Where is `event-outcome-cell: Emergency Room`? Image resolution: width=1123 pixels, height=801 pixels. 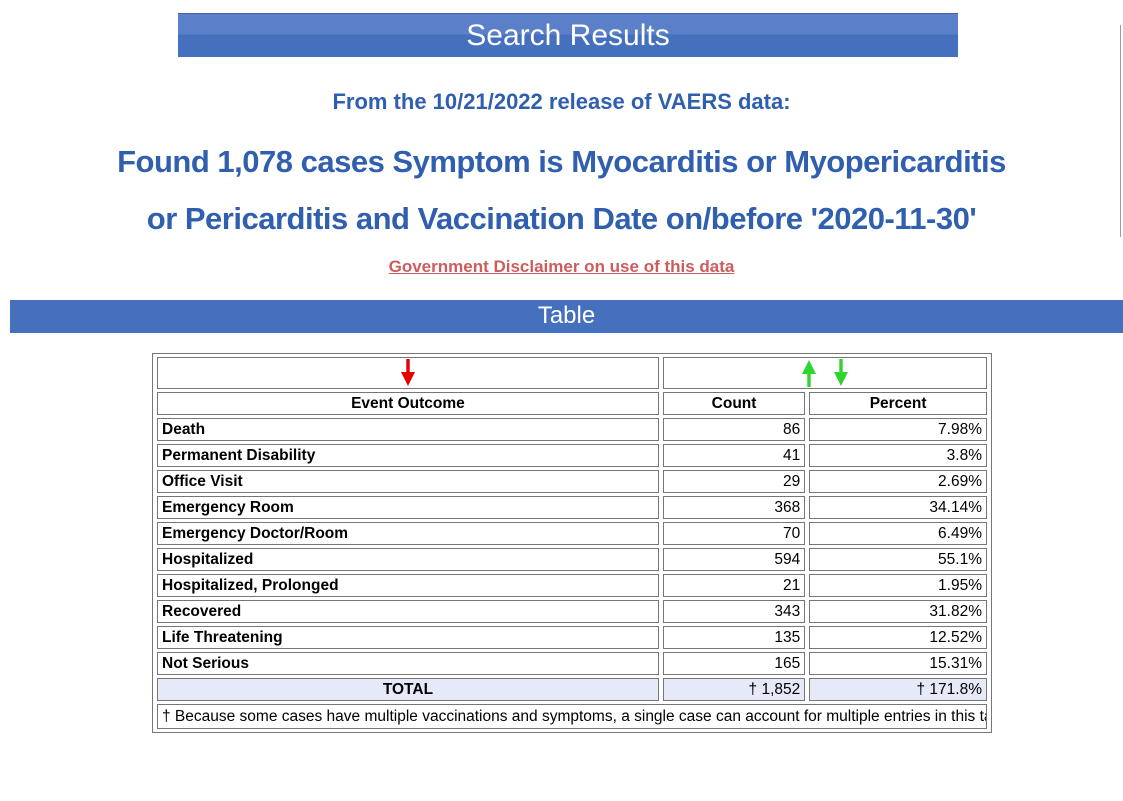 event-outcome-cell: Emergency Room is located at coordinates (408, 507).